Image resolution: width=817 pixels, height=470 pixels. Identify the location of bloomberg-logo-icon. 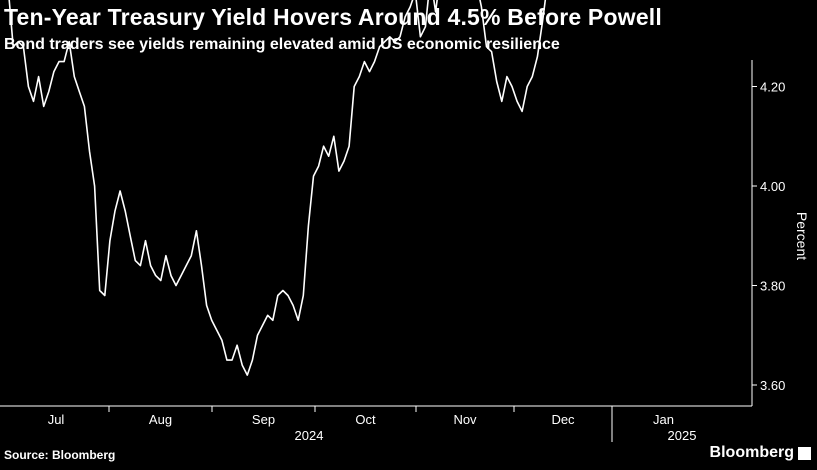
(804, 453).